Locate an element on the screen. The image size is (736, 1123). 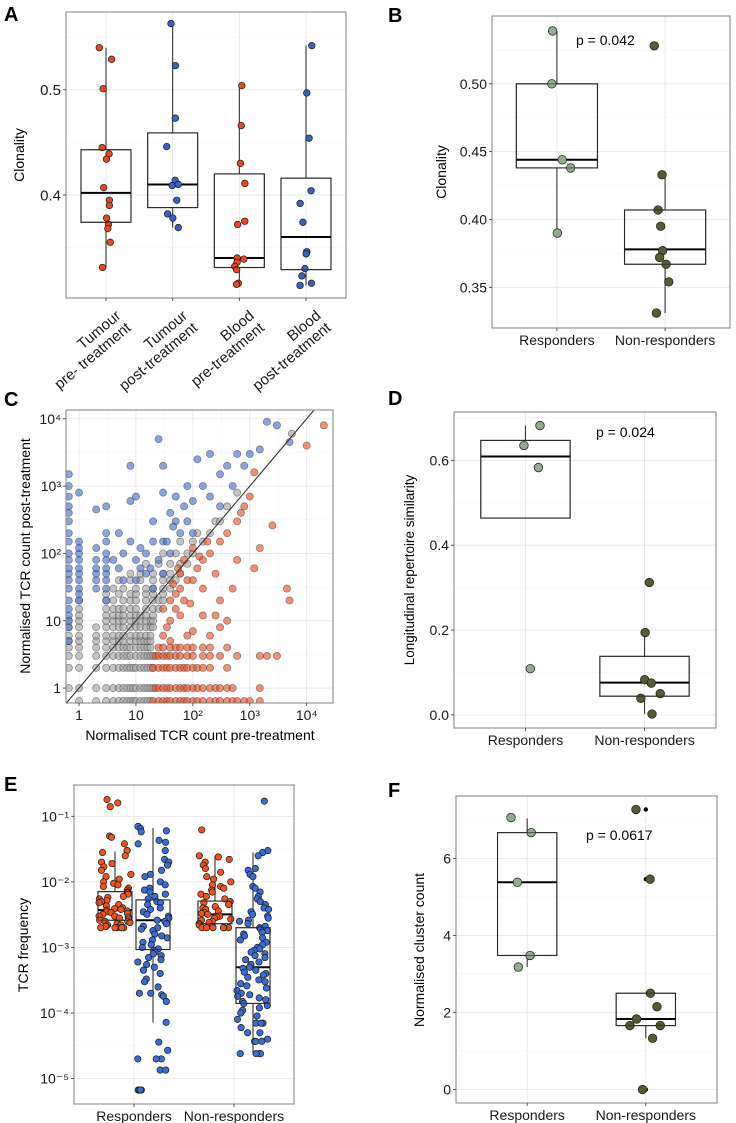
y-tick-label: 10 is located at coordinates (53, 621).